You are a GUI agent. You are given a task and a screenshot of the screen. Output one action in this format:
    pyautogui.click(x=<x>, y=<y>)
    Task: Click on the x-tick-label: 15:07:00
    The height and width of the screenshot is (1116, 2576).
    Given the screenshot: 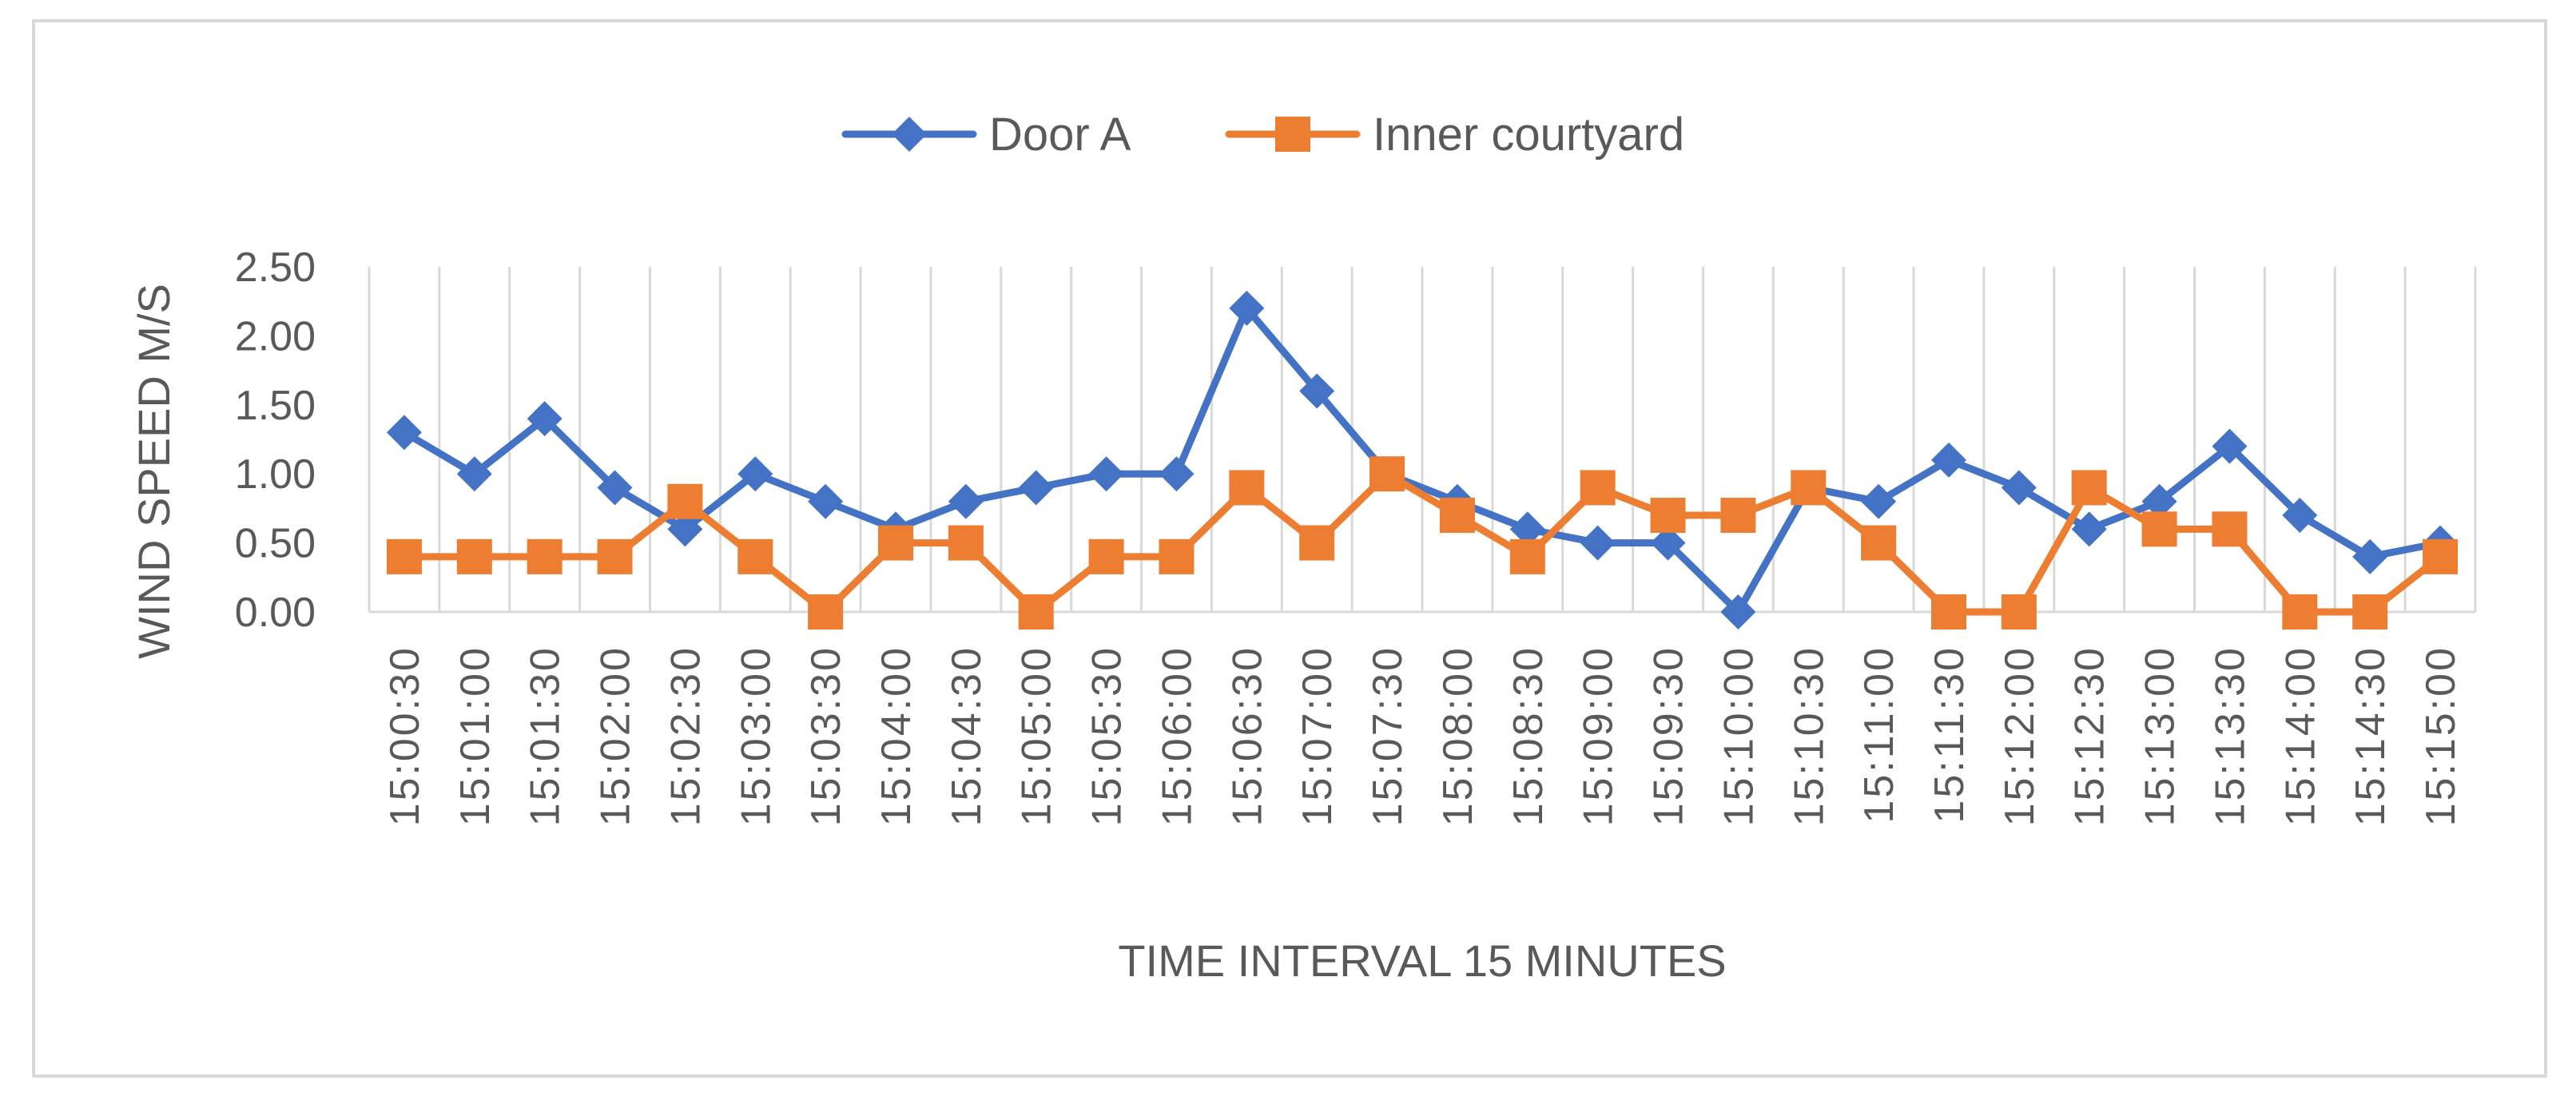 What is the action you would take?
    pyautogui.click(x=1317, y=736)
    